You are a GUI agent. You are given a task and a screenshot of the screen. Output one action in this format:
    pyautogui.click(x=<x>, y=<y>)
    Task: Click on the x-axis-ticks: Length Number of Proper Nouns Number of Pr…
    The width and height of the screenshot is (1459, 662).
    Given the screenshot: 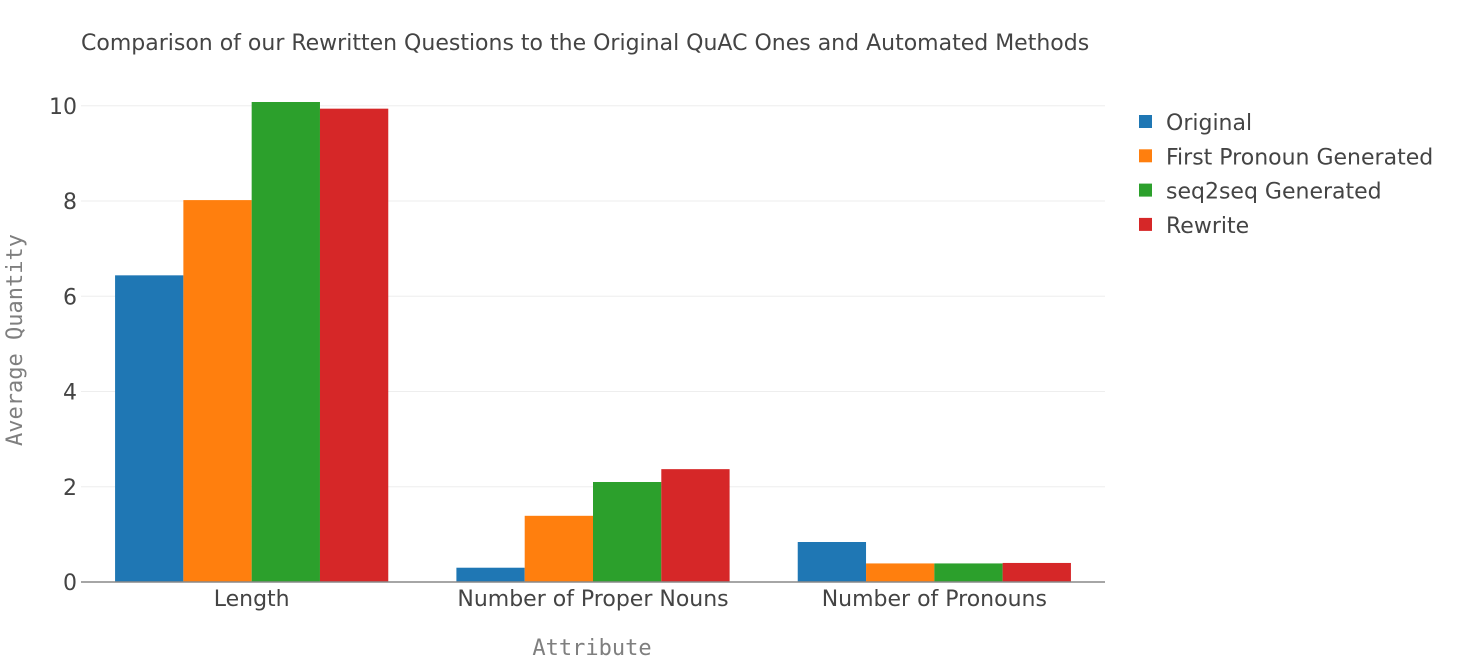 What is the action you would take?
    pyautogui.click(x=630, y=599)
    